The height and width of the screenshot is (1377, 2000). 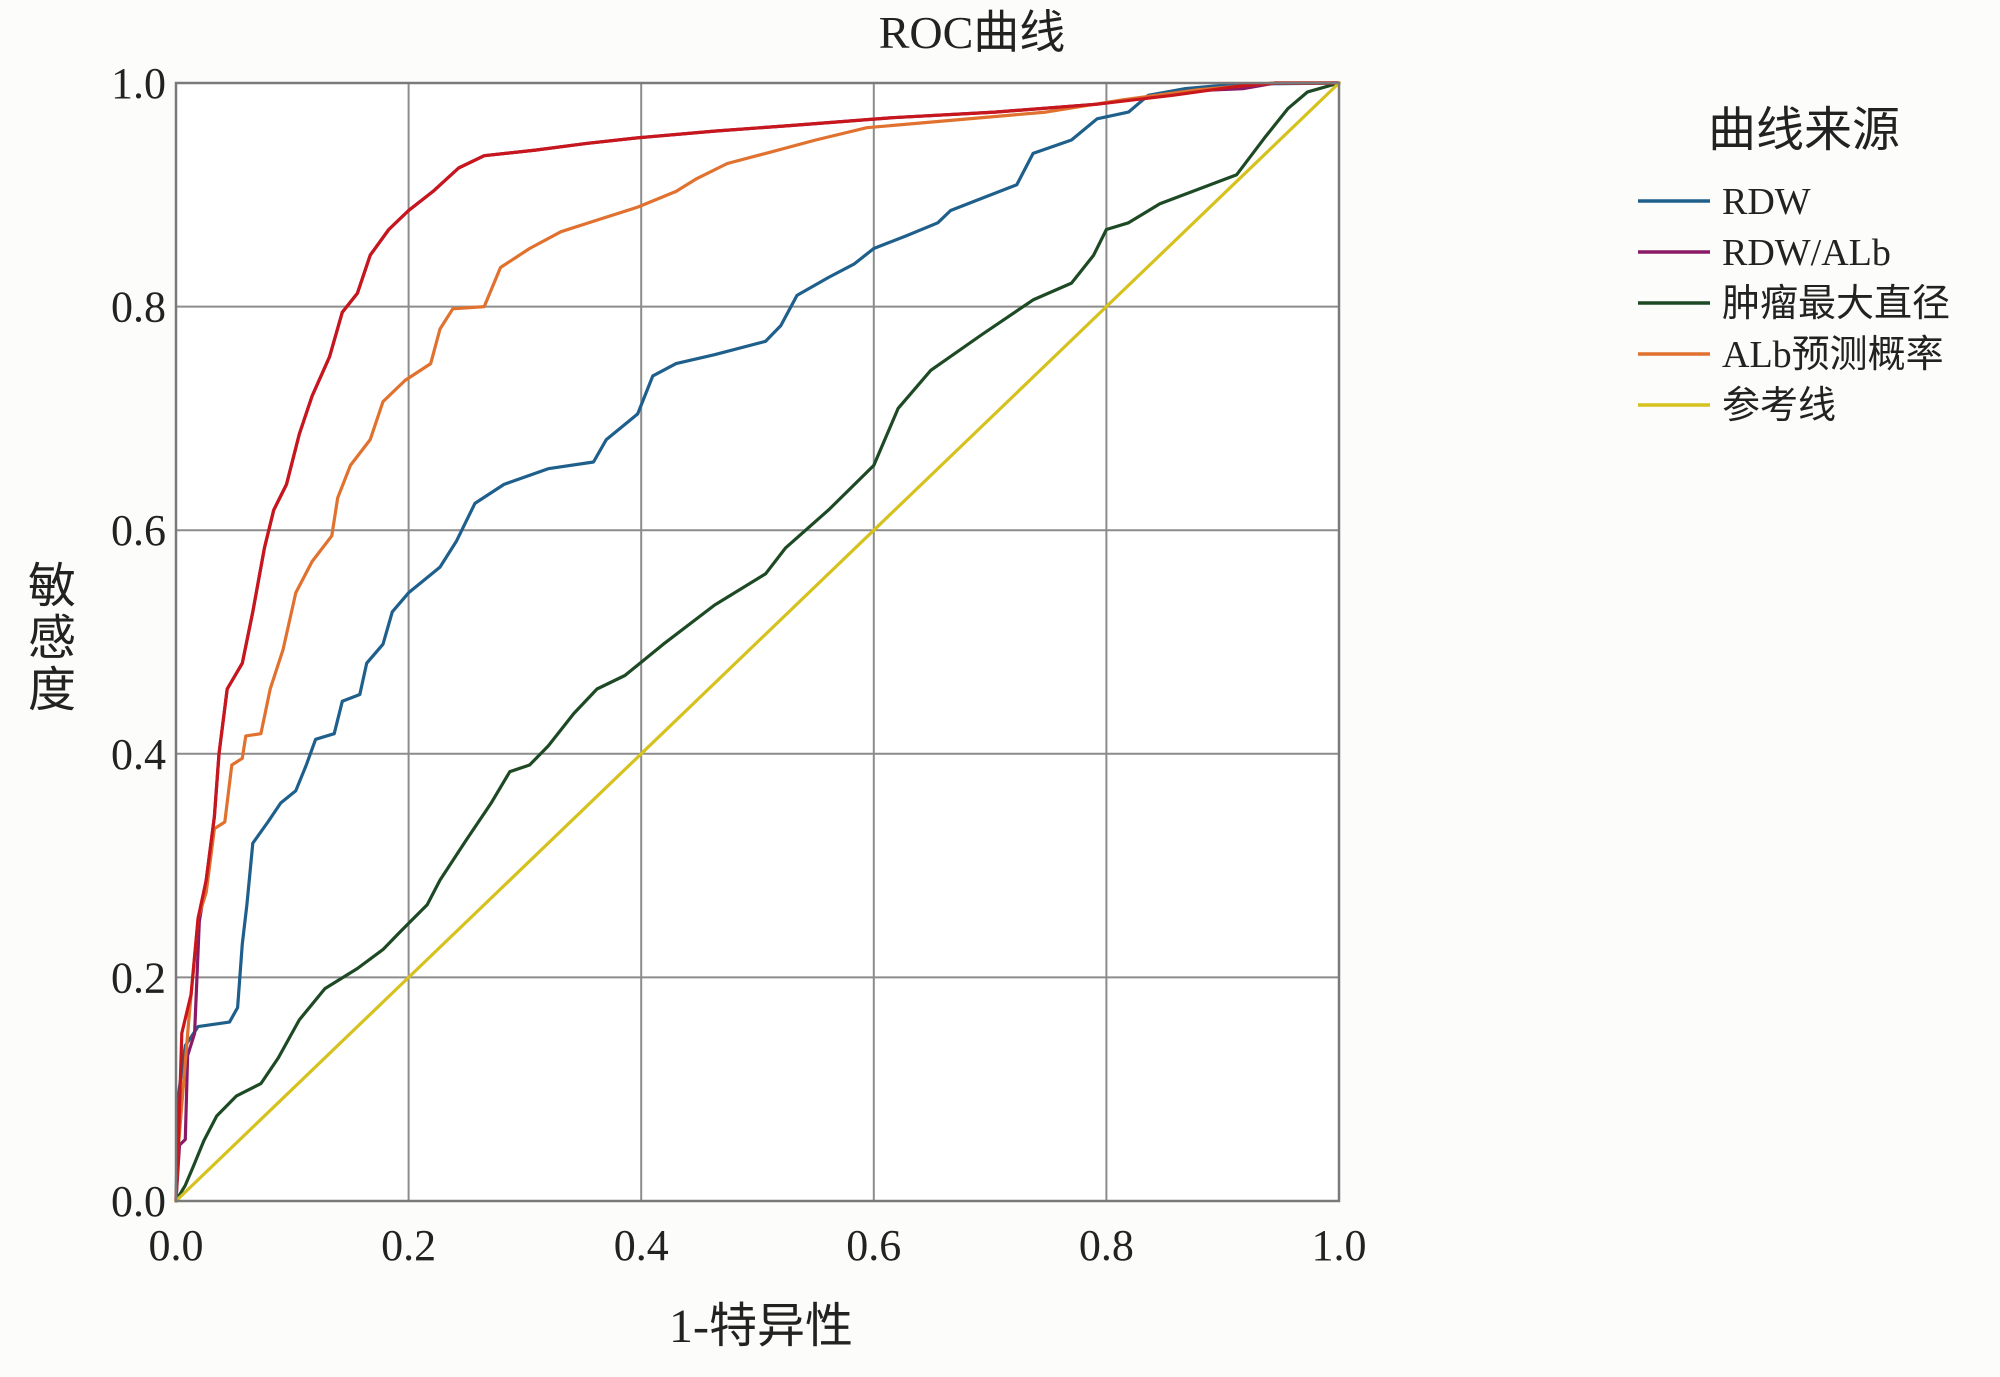 I want to click on y-axis-label: 敏感度, so click(x=46, y=638).